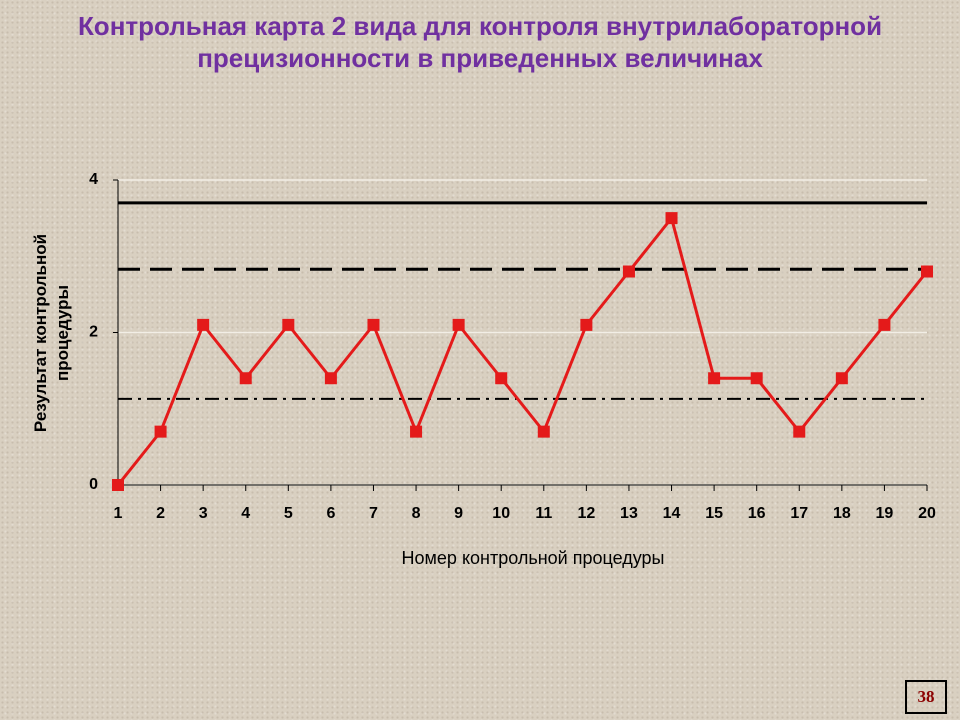 Image resolution: width=960 pixels, height=720 pixels. I want to click on x-tick-label: 9, so click(458, 513).